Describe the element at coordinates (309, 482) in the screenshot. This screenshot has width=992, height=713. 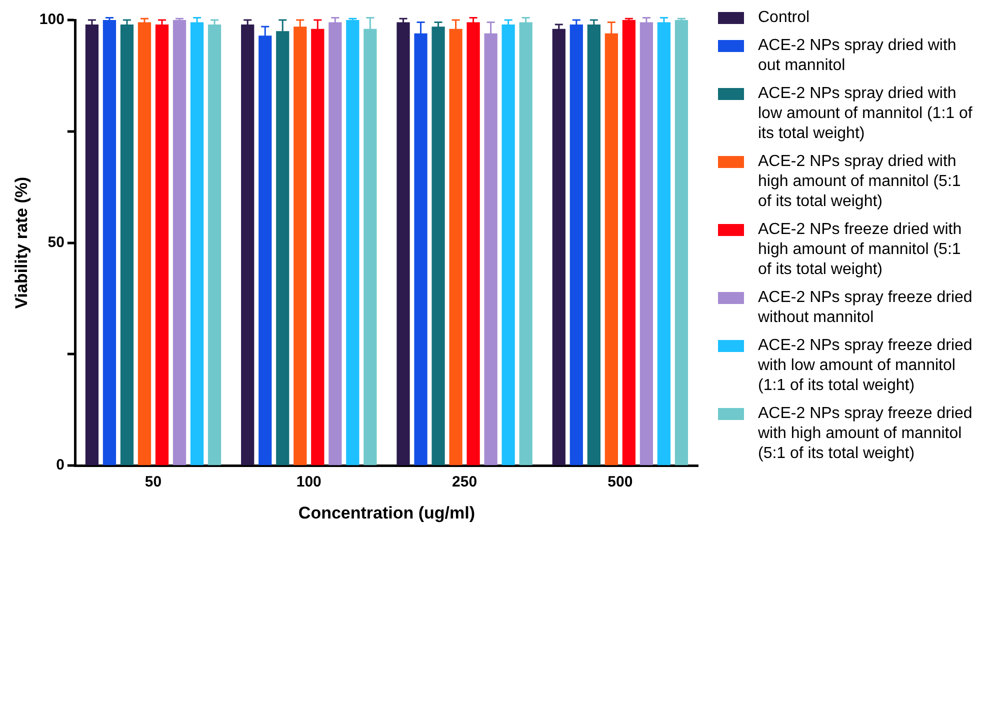
I see `x-tick-label: 100` at that location.